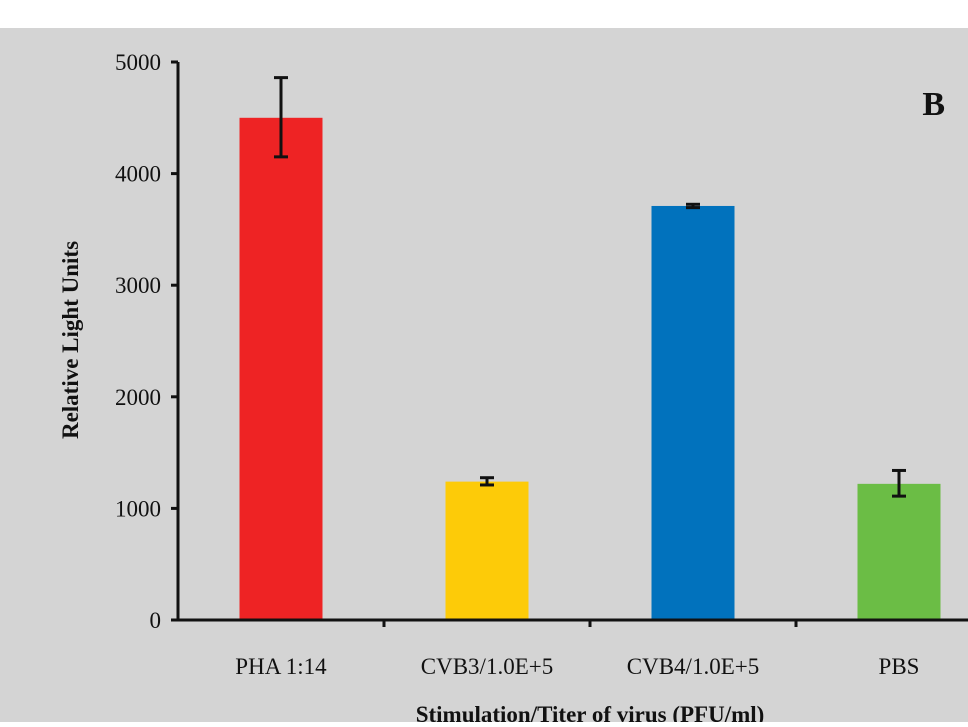 The height and width of the screenshot is (727, 968). What do you see at coordinates (577, 649) in the screenshot?
I see `x-axis-ticks: PHA 1:14 CVB3/1.0E+5 CVB4/1.0E+5 PBS` at bounding box center [577, 649].